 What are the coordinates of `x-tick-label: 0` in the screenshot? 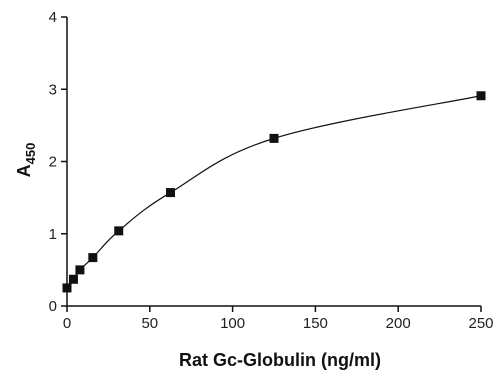 It's located at (67, 323).